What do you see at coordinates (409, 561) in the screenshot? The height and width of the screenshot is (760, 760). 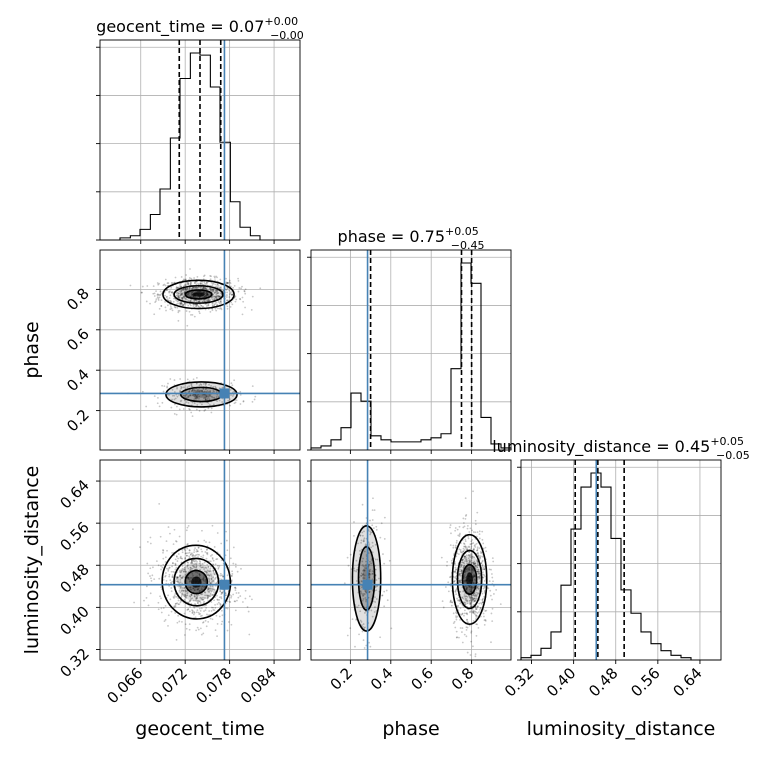 I see `joint-phase-luminosity_distance` at bounding box center [409, 561].